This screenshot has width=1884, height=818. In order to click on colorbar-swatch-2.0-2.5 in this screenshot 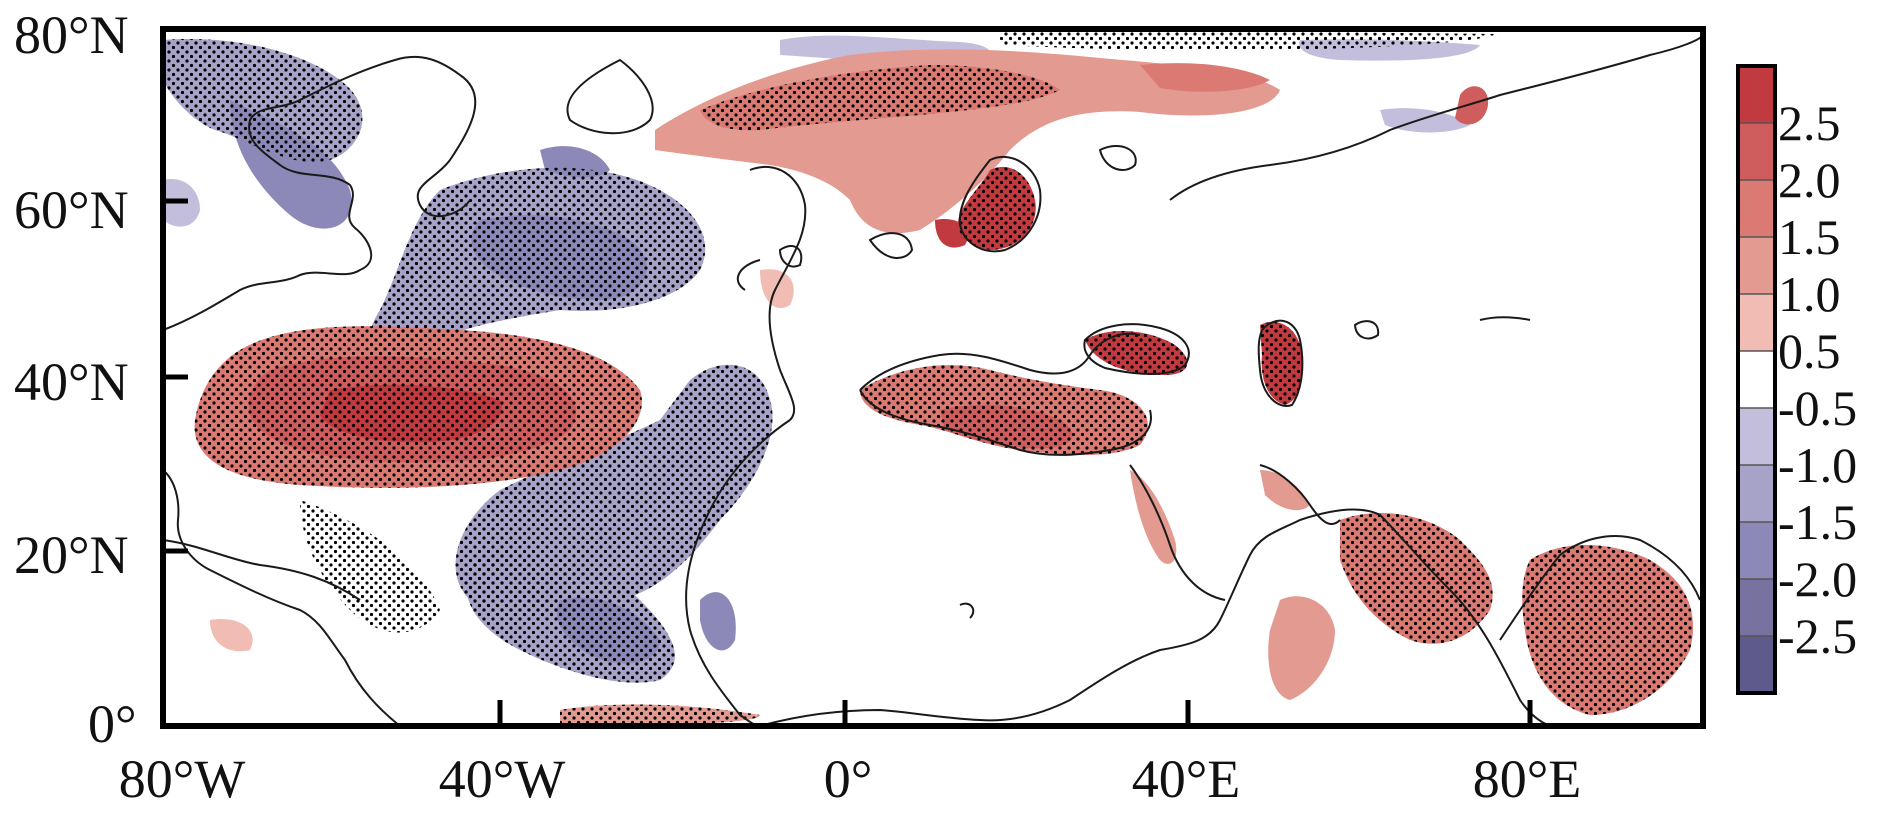, I will do `click(1756, 151)`.